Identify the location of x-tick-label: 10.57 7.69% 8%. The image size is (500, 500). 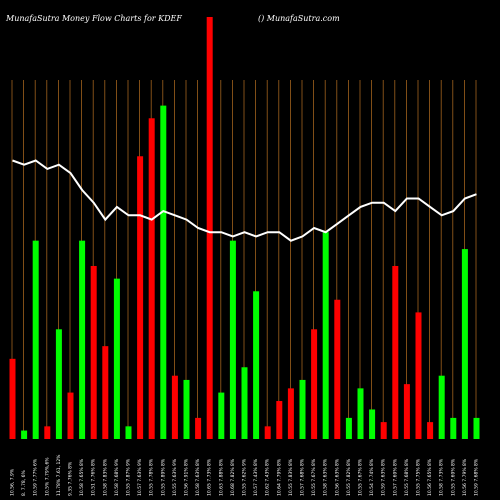
(395, 477).